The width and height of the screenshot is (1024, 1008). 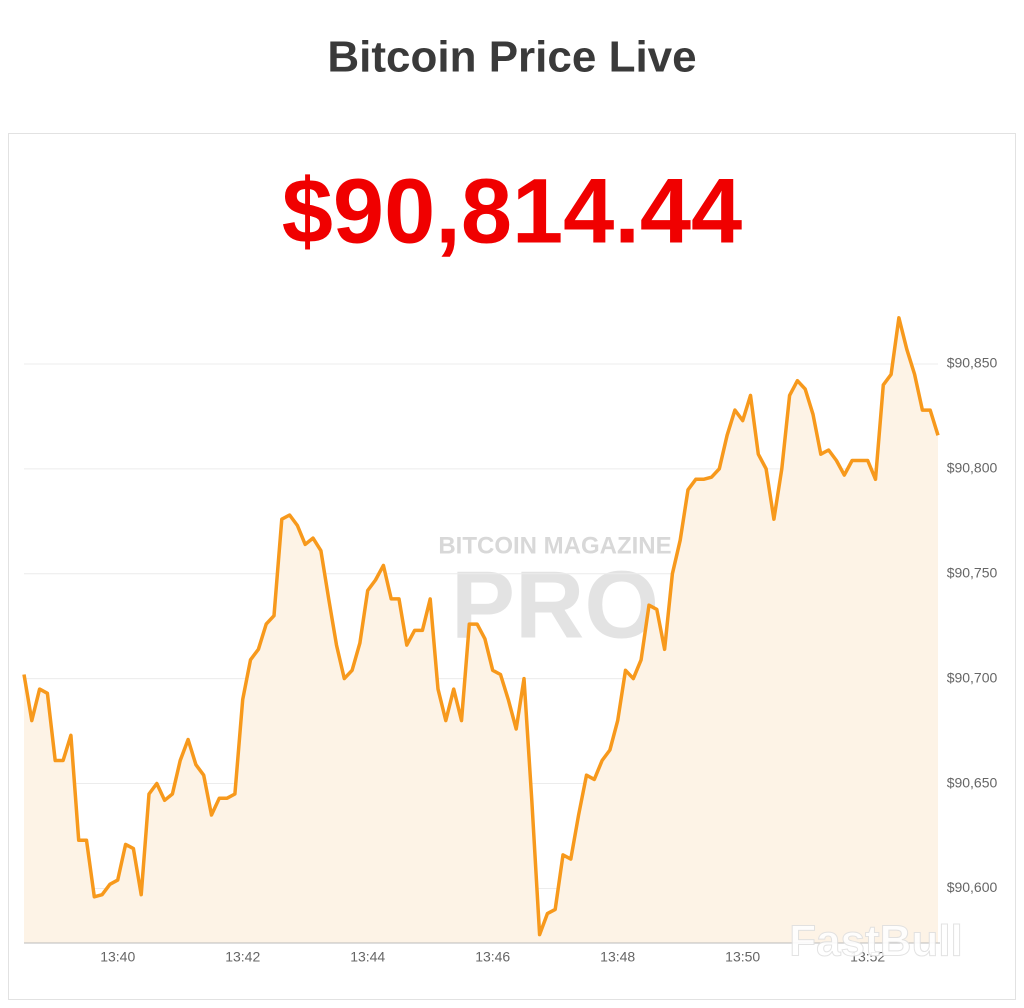 What do you see at coordinates (617, 957) in the screenshot?
I see `x-tick-label: 13:48` at bounding box center [617, 957].